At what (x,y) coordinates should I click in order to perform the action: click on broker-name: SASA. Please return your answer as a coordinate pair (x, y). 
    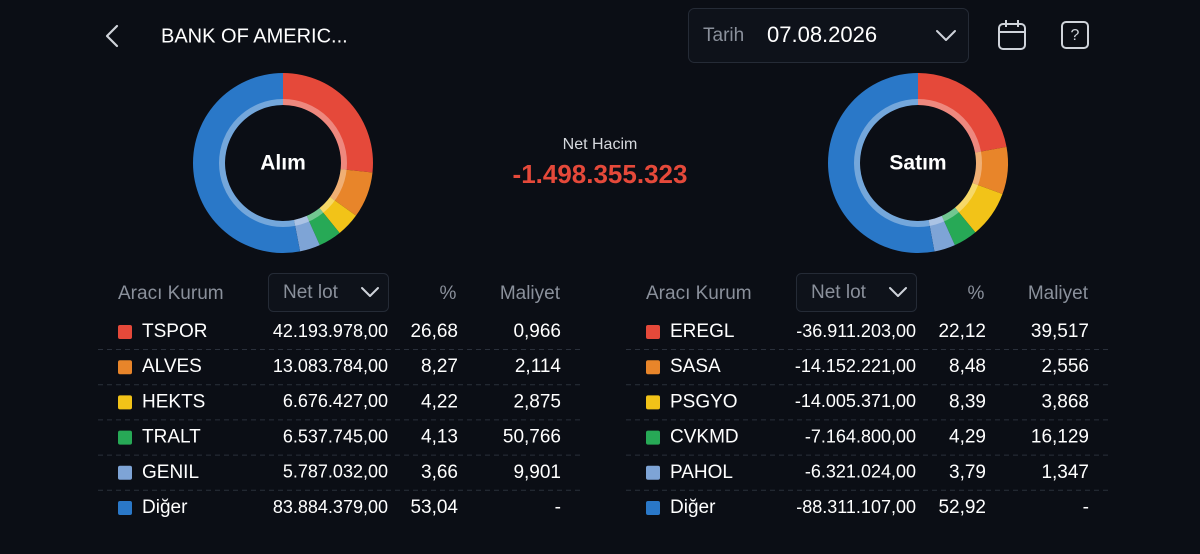
    Looking at the image, I should click on (695, 366).